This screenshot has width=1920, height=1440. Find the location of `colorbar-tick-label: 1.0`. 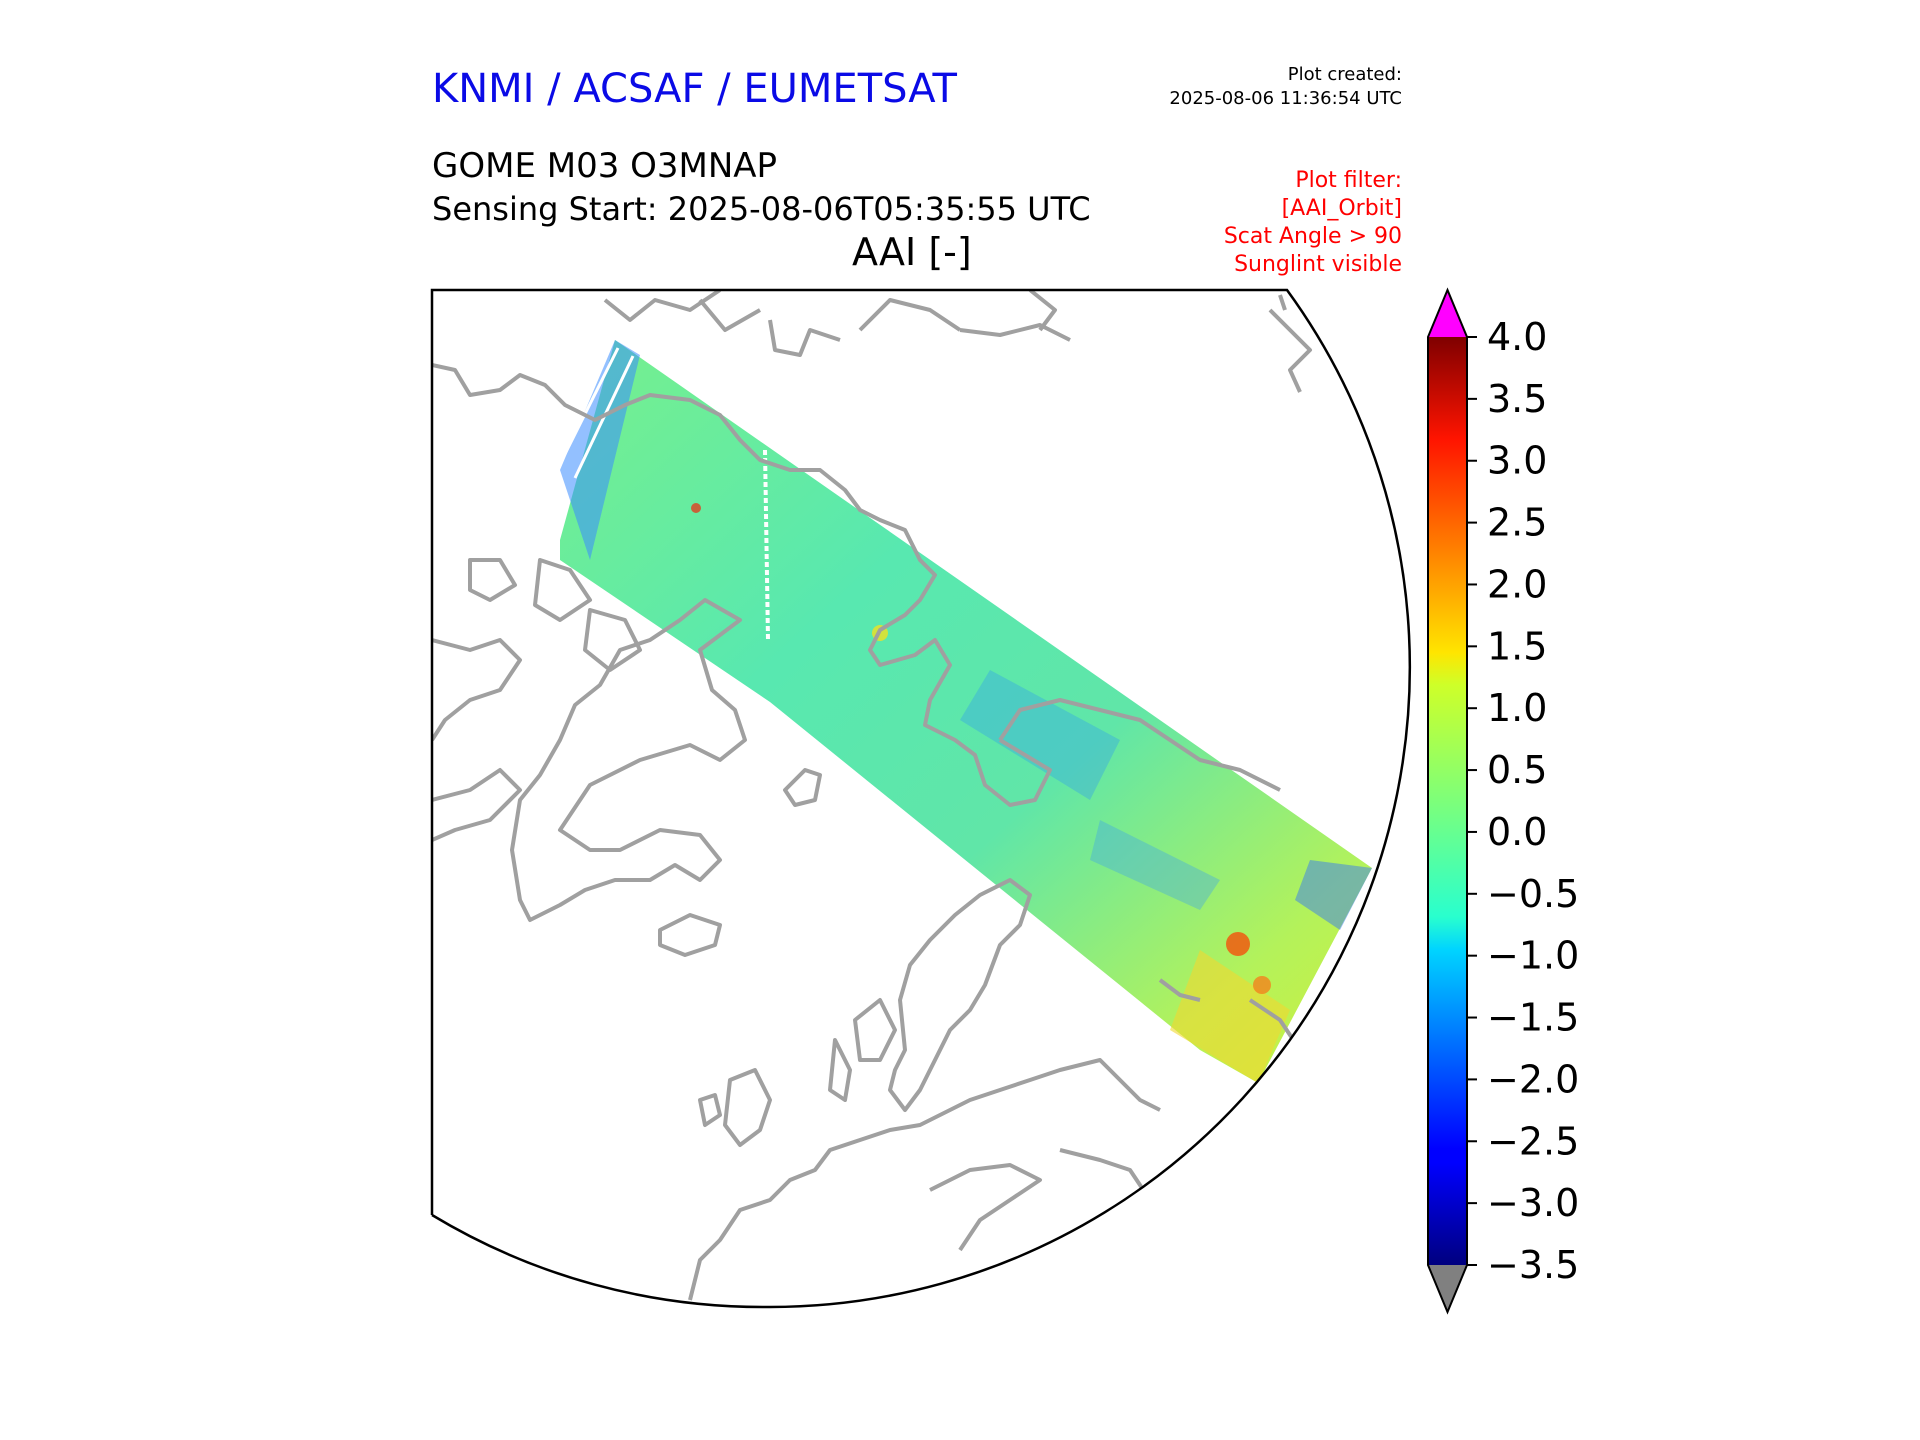

colorbar-tick-label: 1.0 is located at coordinates (1517, 708).